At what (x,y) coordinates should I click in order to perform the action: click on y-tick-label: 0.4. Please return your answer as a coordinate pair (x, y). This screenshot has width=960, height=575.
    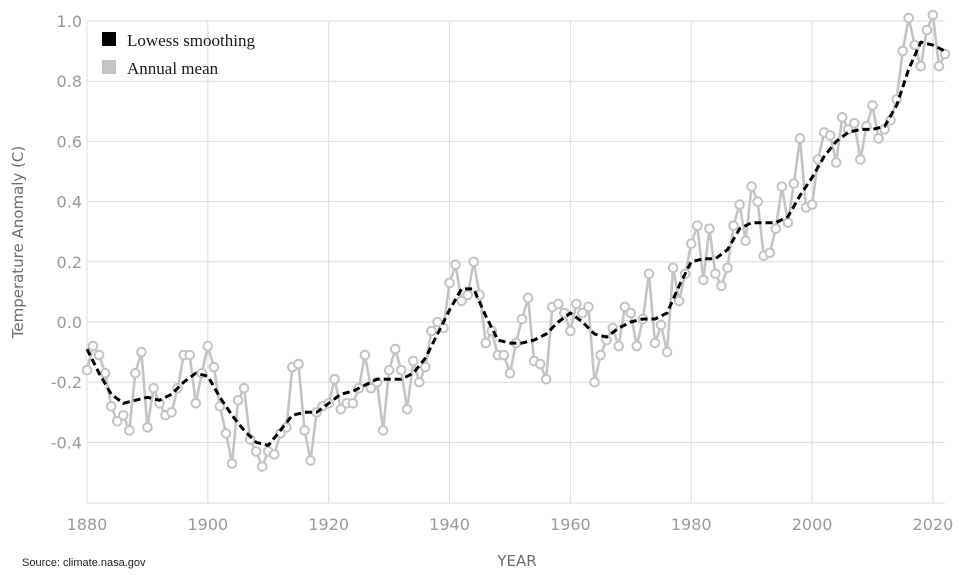
    Looking at the image, I should click on (69, 202).